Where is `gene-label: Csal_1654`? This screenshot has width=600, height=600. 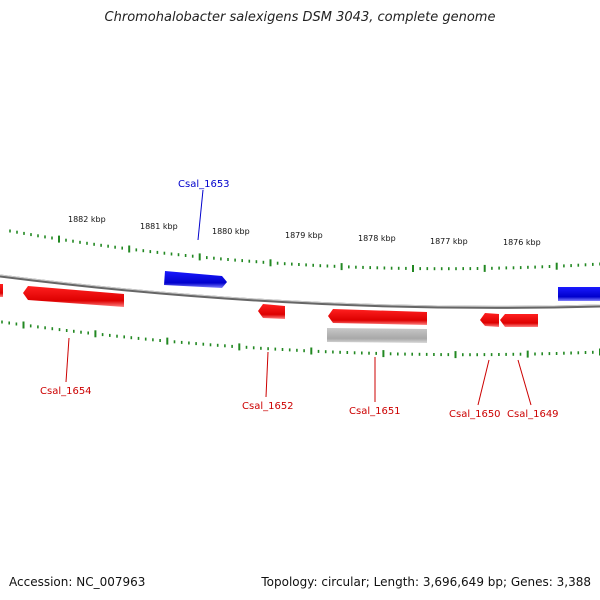 gene-label: Csal_1654 is located at coordinates (66, 391).